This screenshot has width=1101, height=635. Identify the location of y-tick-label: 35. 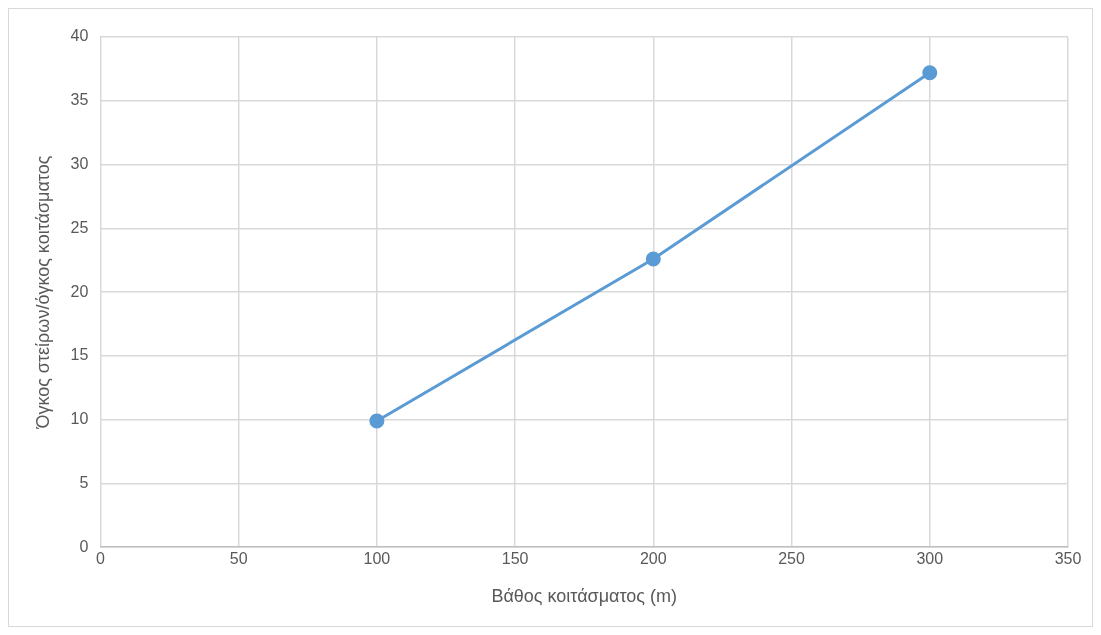
(79, 100).